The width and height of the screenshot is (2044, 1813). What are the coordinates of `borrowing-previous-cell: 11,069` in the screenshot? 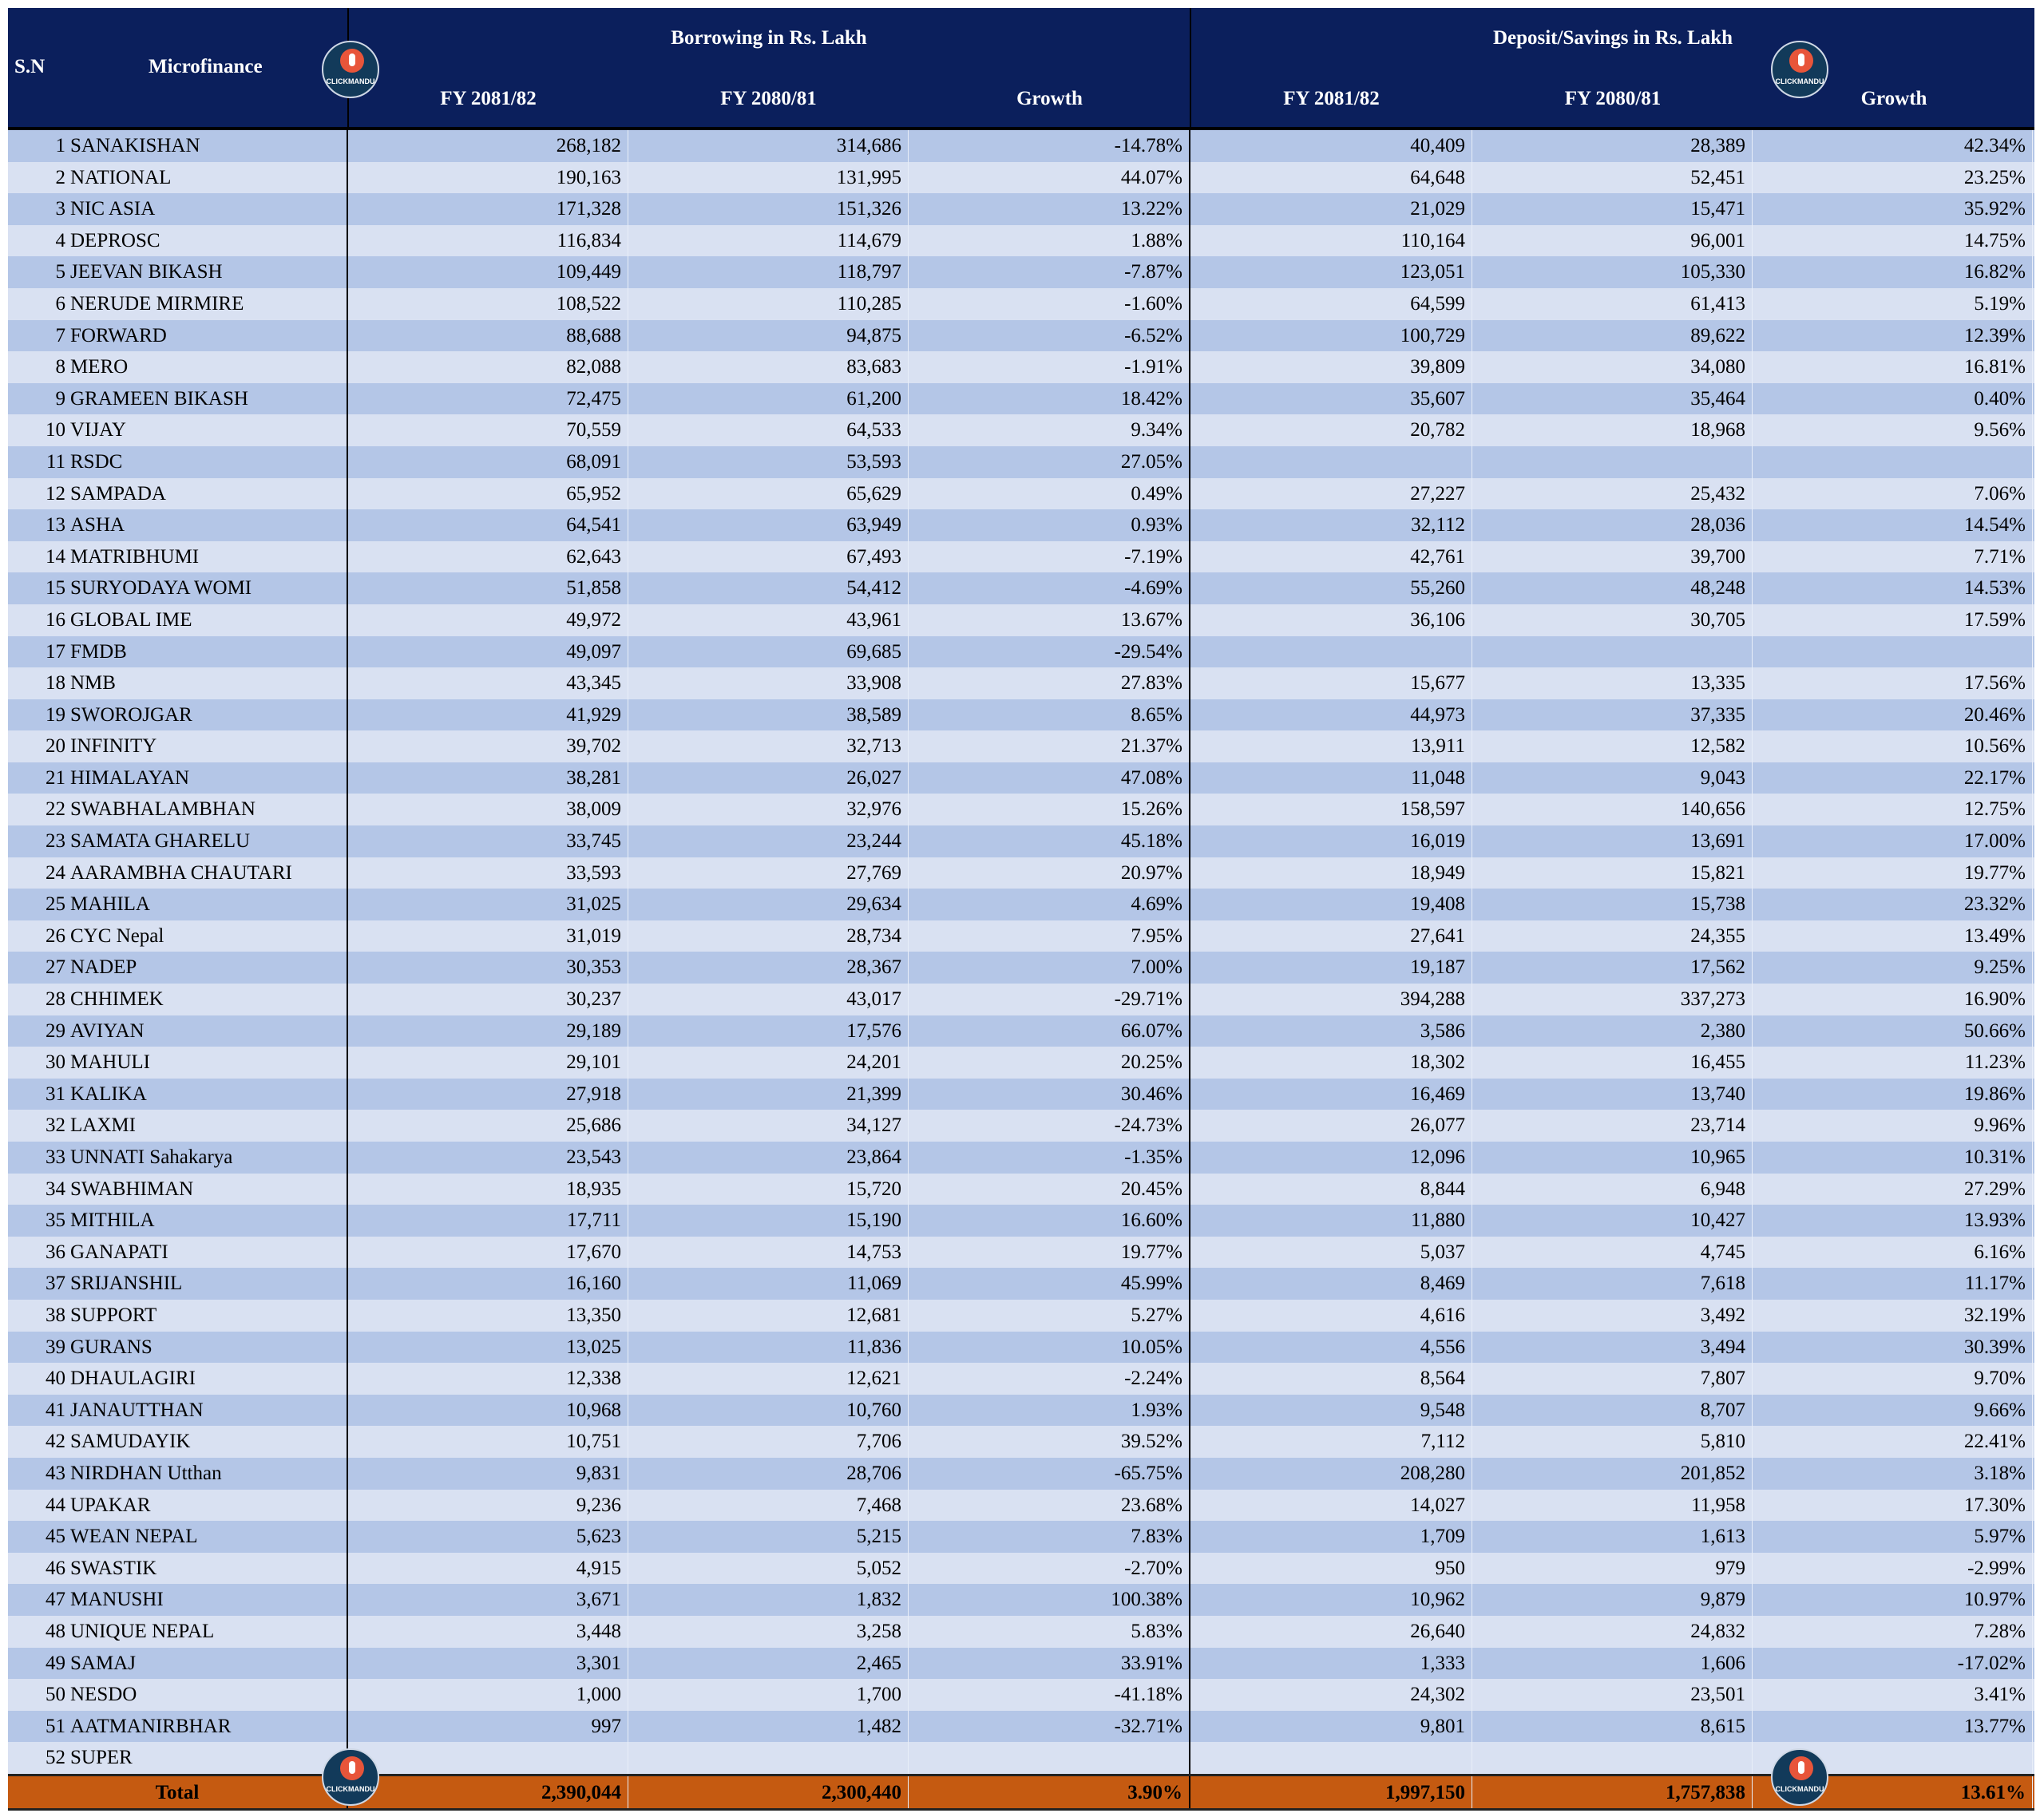 It's located at (768, 1284).